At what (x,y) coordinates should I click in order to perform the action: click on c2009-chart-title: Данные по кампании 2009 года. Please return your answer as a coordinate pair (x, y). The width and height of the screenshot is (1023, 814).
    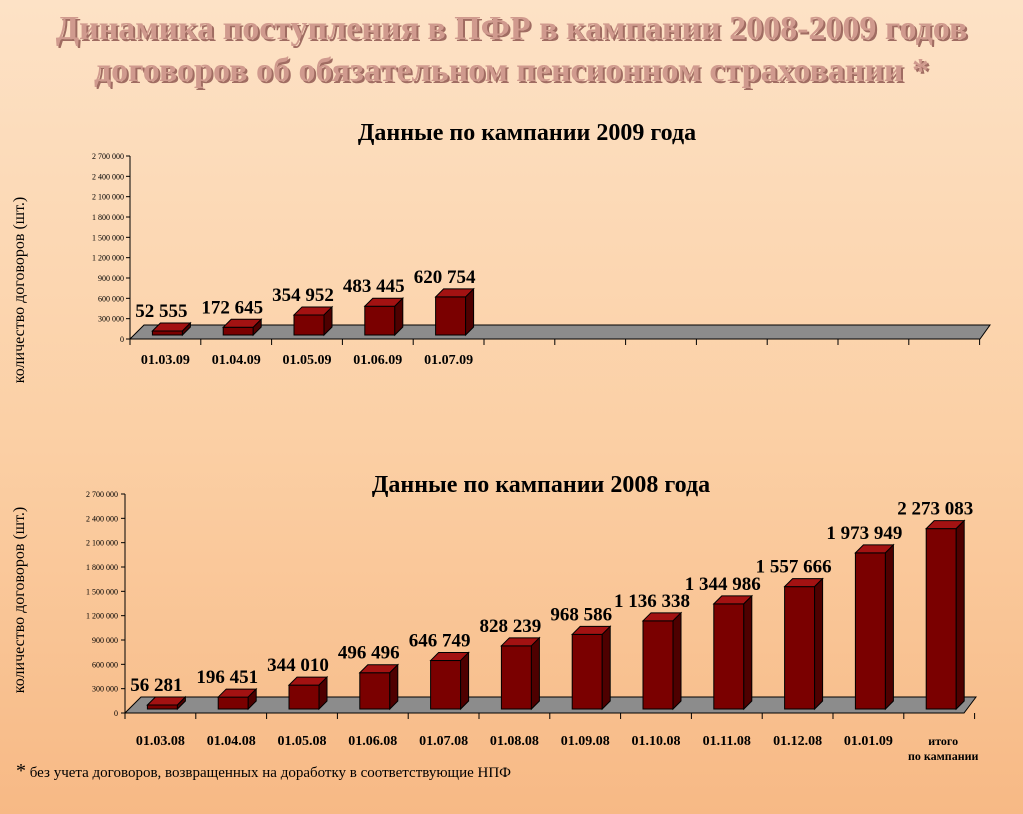
    Looking at the image, I should click on (527, 133).